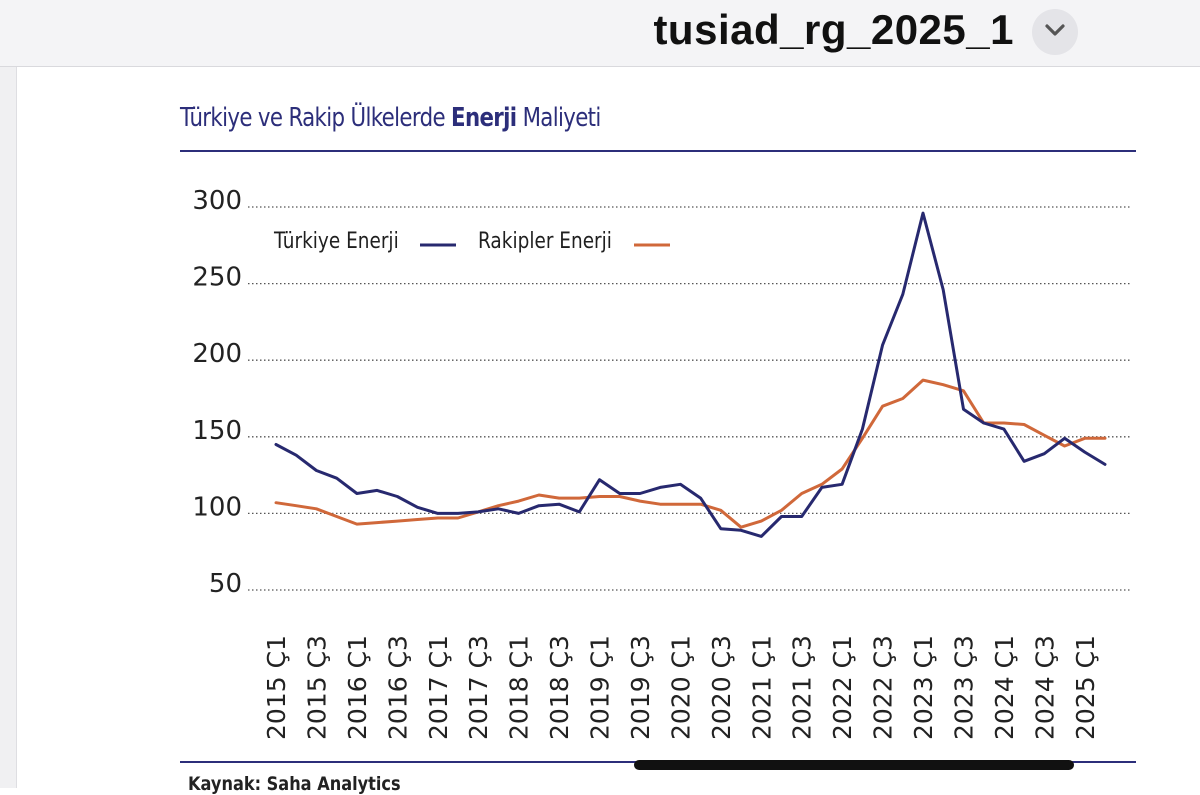  Describe the element at coordinates (1044, 687) in the screenshot. I see `x-tick-label: 2024 Ç3` at that location.